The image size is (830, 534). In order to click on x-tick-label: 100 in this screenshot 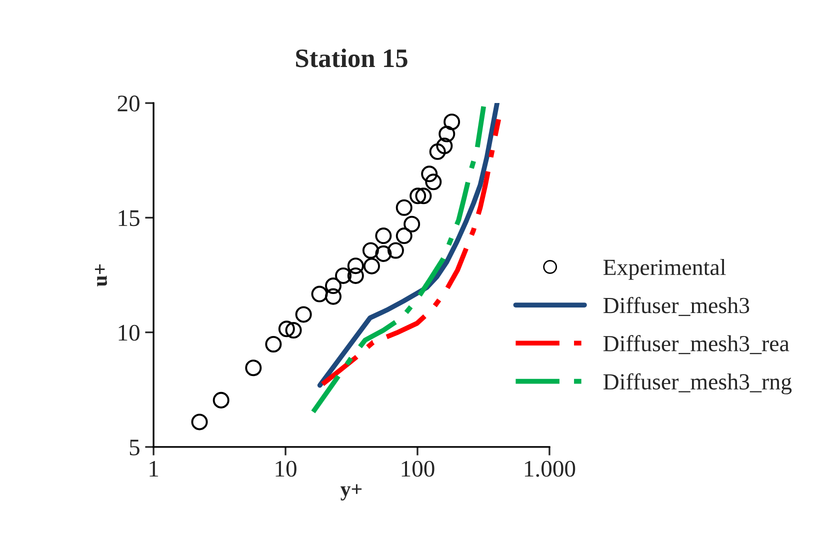, I will do `click(418, 468)`.